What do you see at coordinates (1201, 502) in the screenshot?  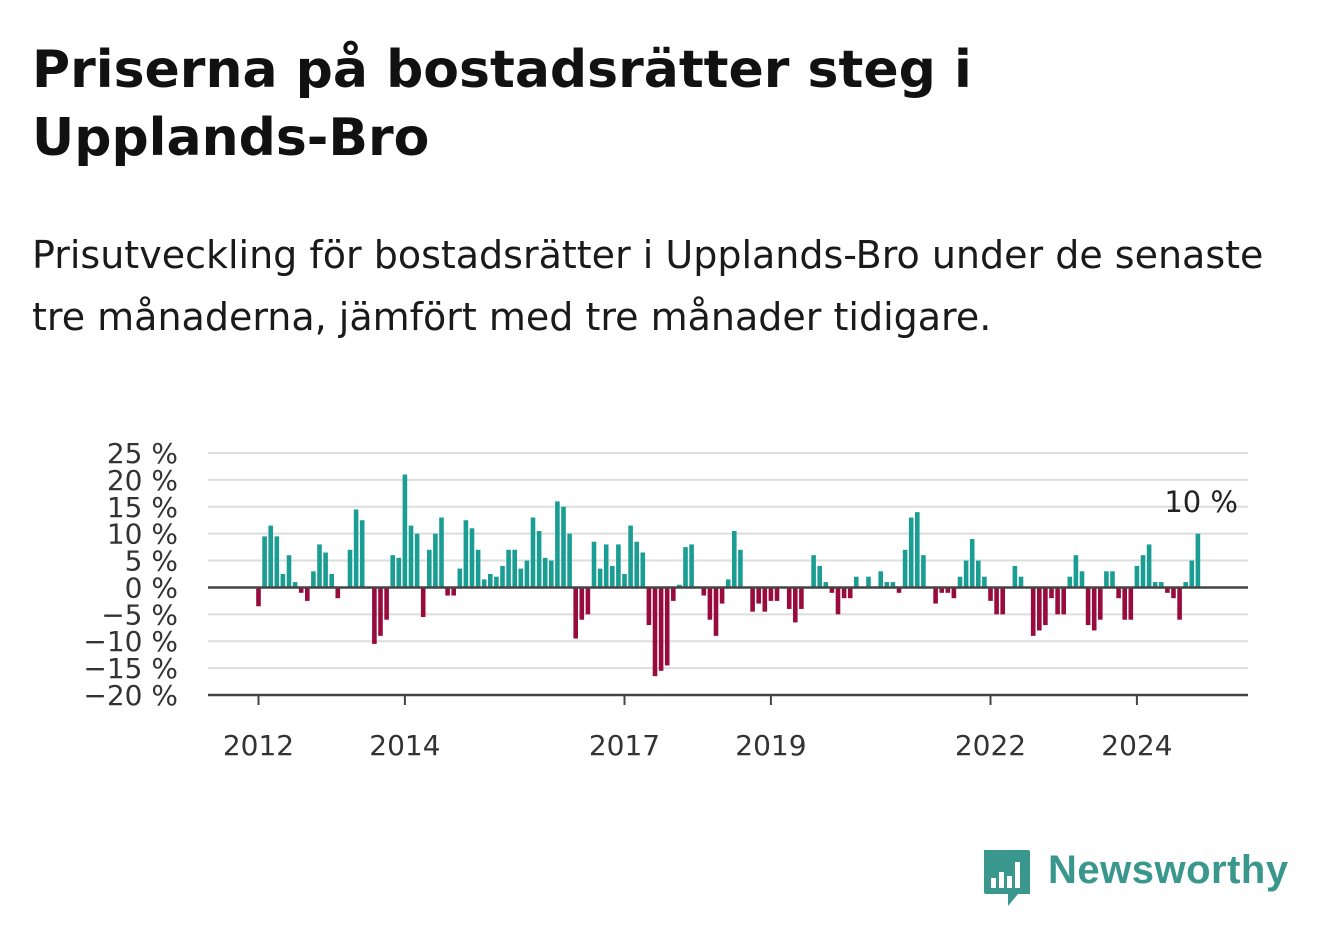 I see `latest-value-annotation: 10 %` at bounding box center [1201, 502].